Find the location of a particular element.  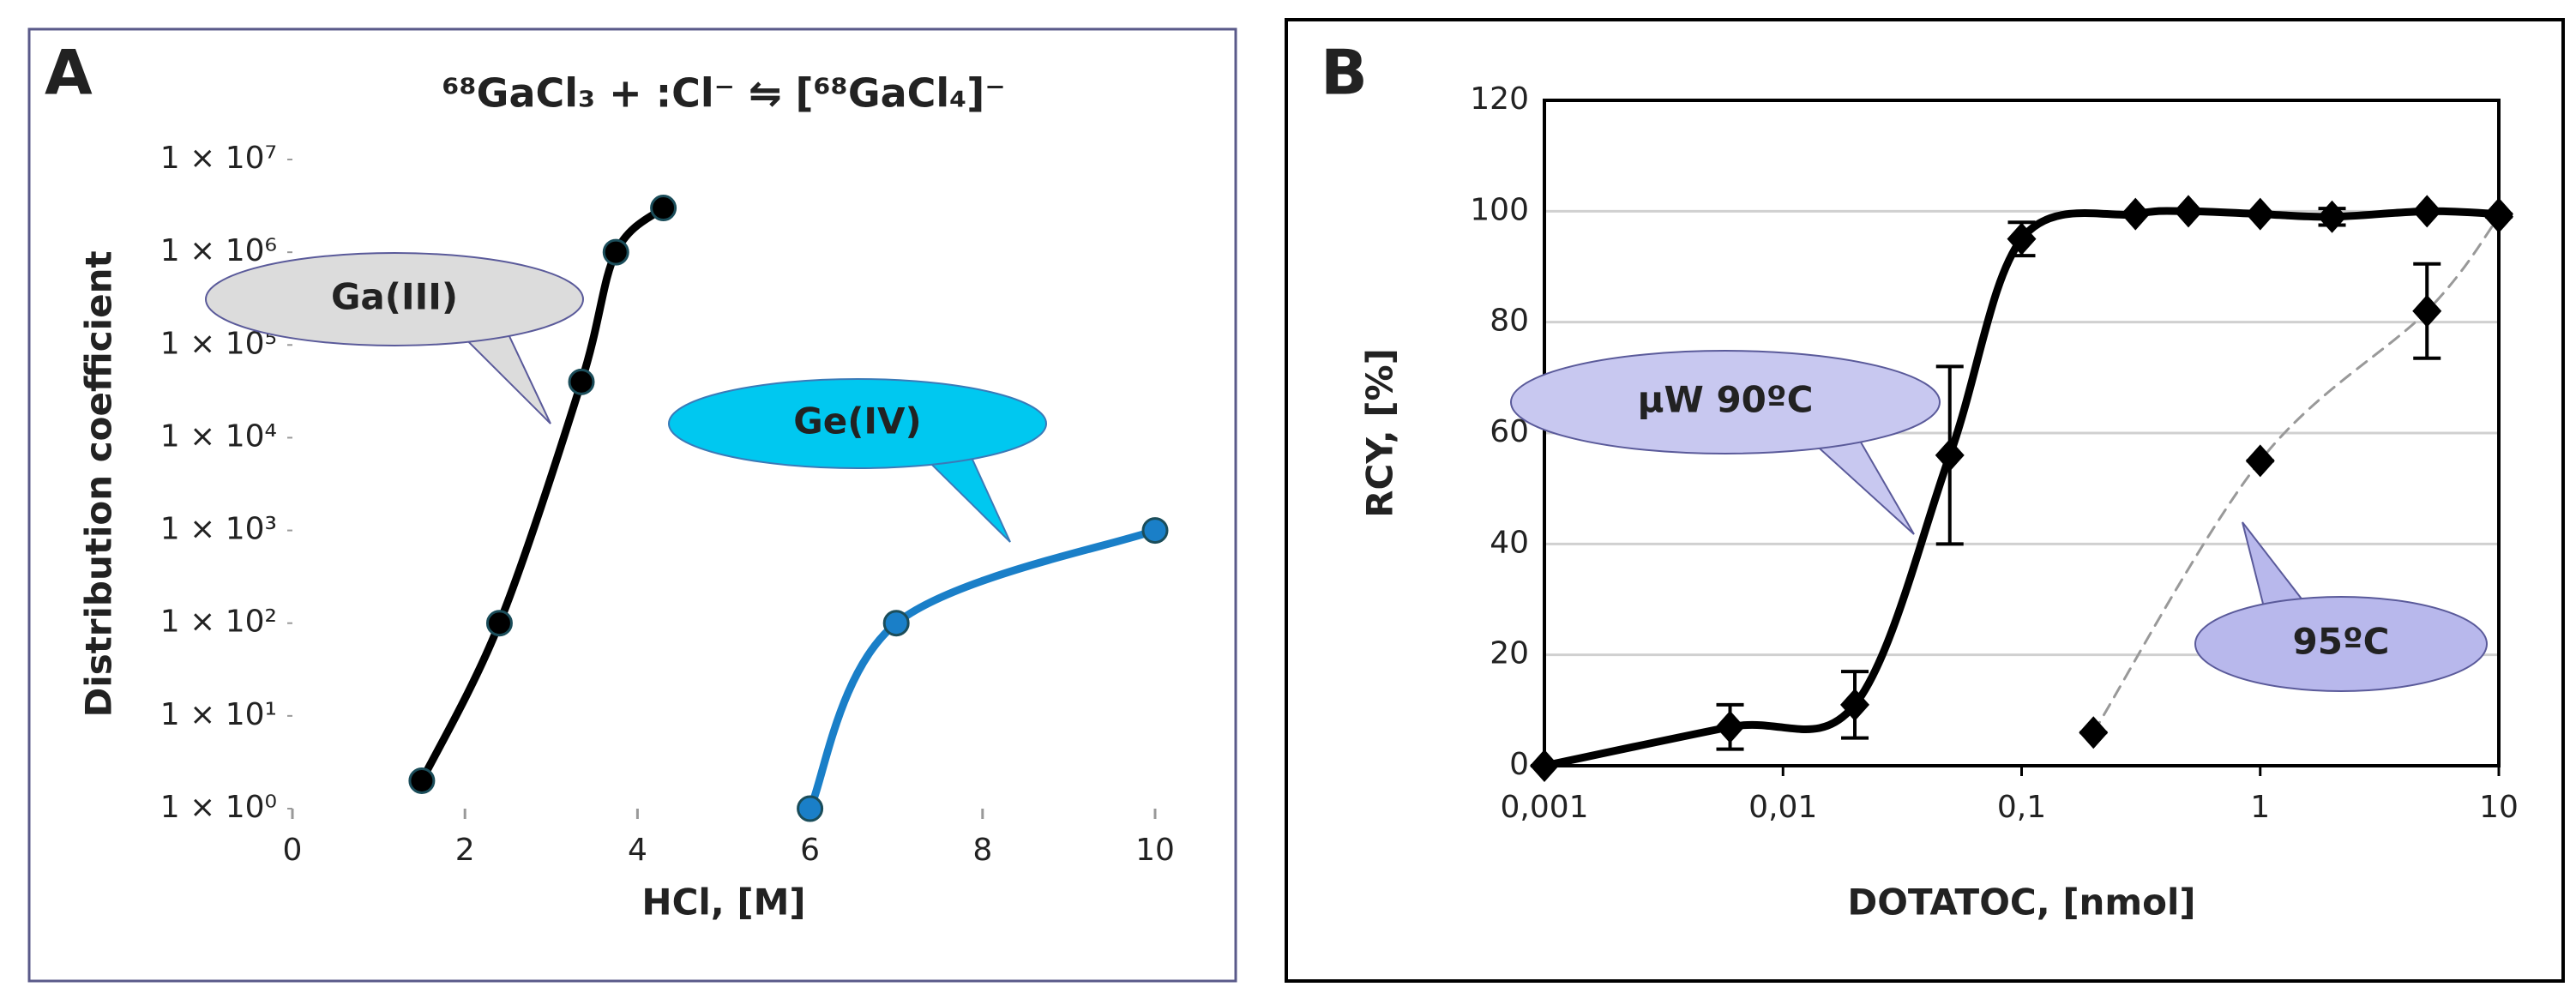

x-tick-label: 0,001 is located at coordinates (1544, 807).